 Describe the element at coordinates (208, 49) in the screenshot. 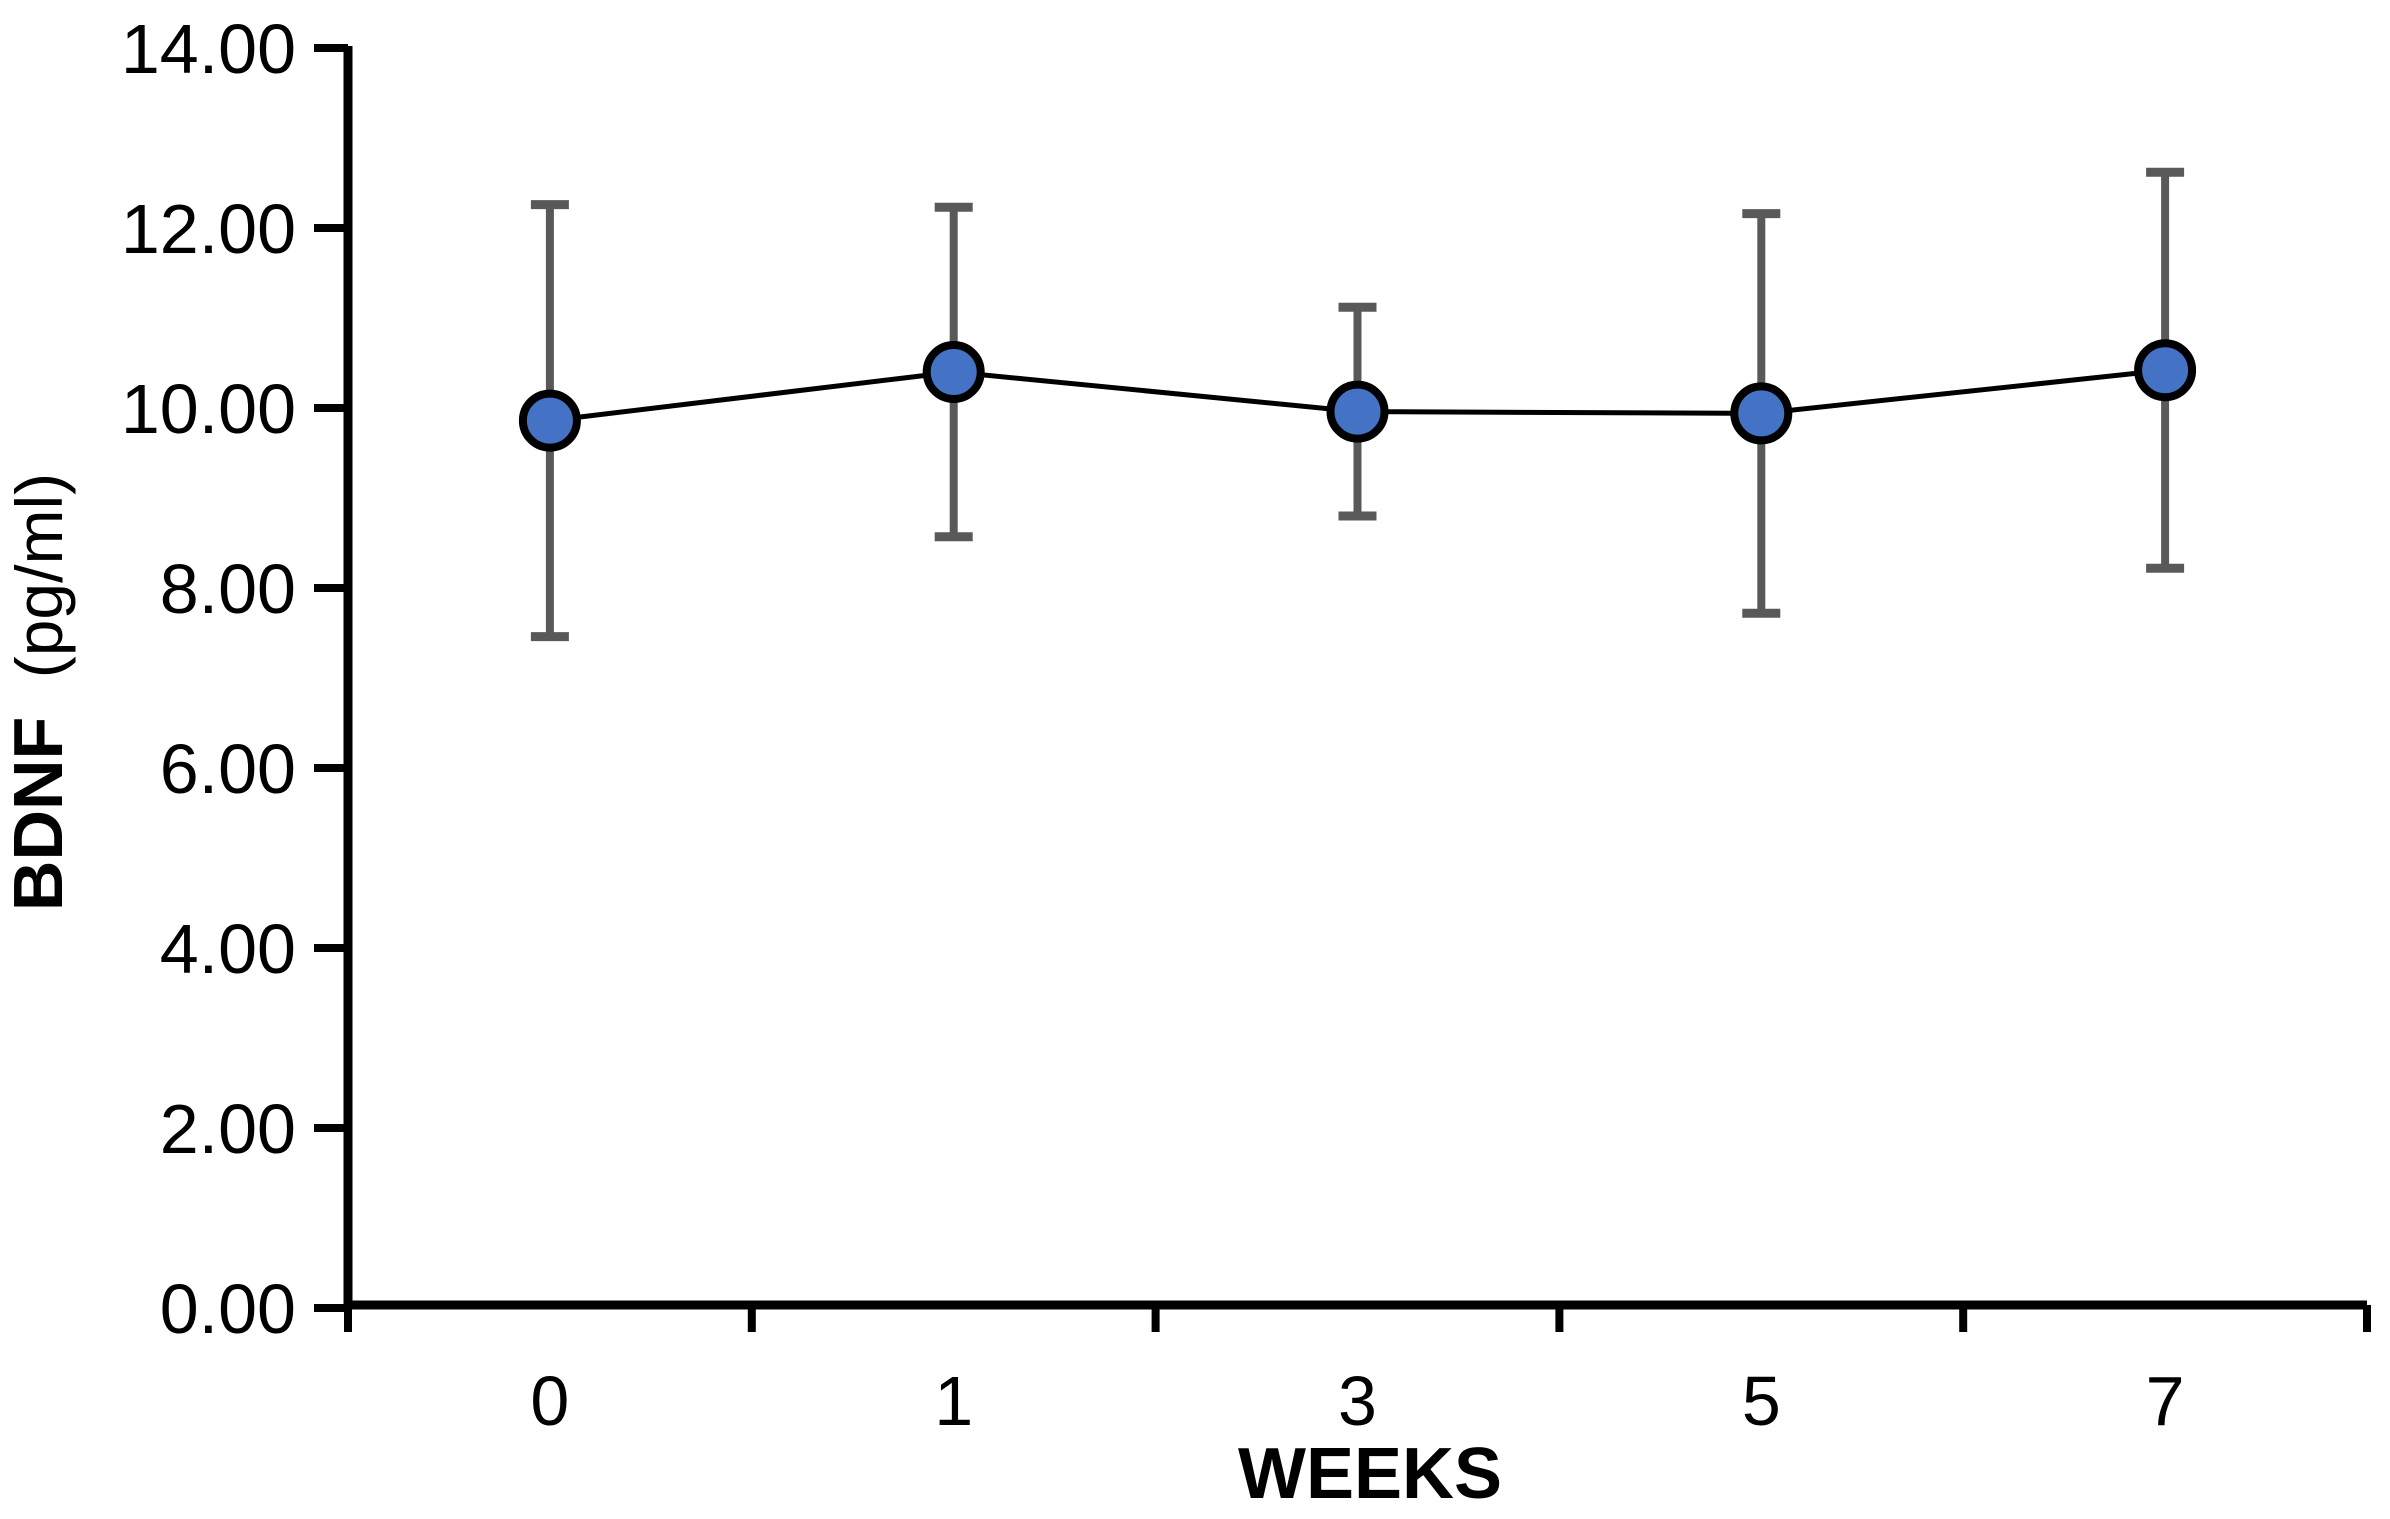

I see `y-axis-tick-label: 14.00` at that location.